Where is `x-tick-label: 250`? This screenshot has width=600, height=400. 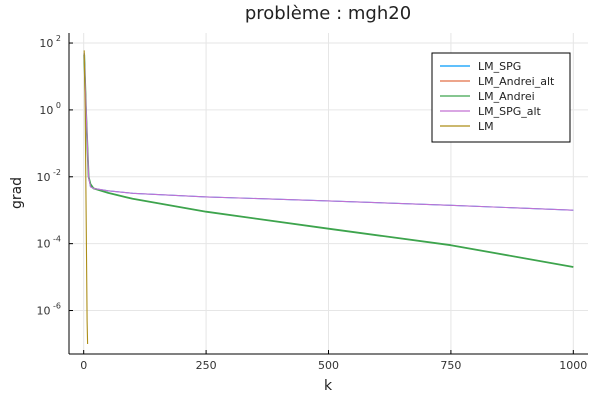 x-tick-label: 250 is located at coordinates (206, 365).